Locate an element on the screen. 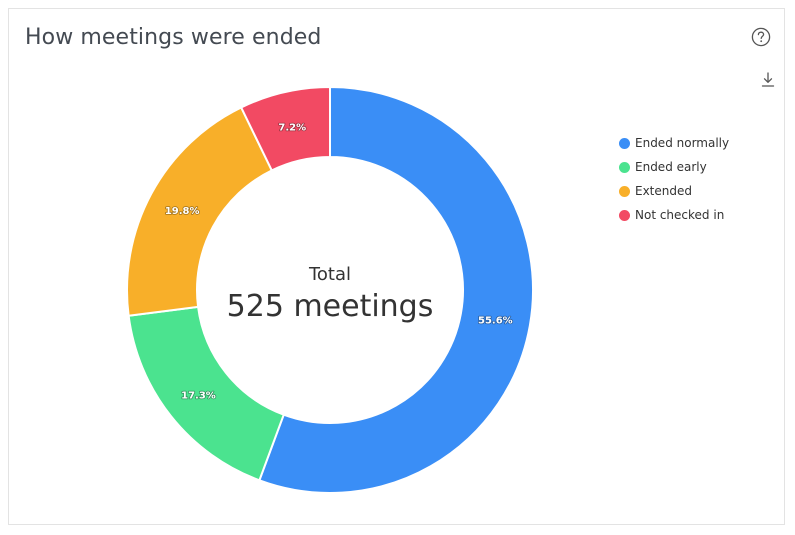 The image size is (795, 535). legend-item-ended-normally: Ended normally is located at coordinates (674, 143).